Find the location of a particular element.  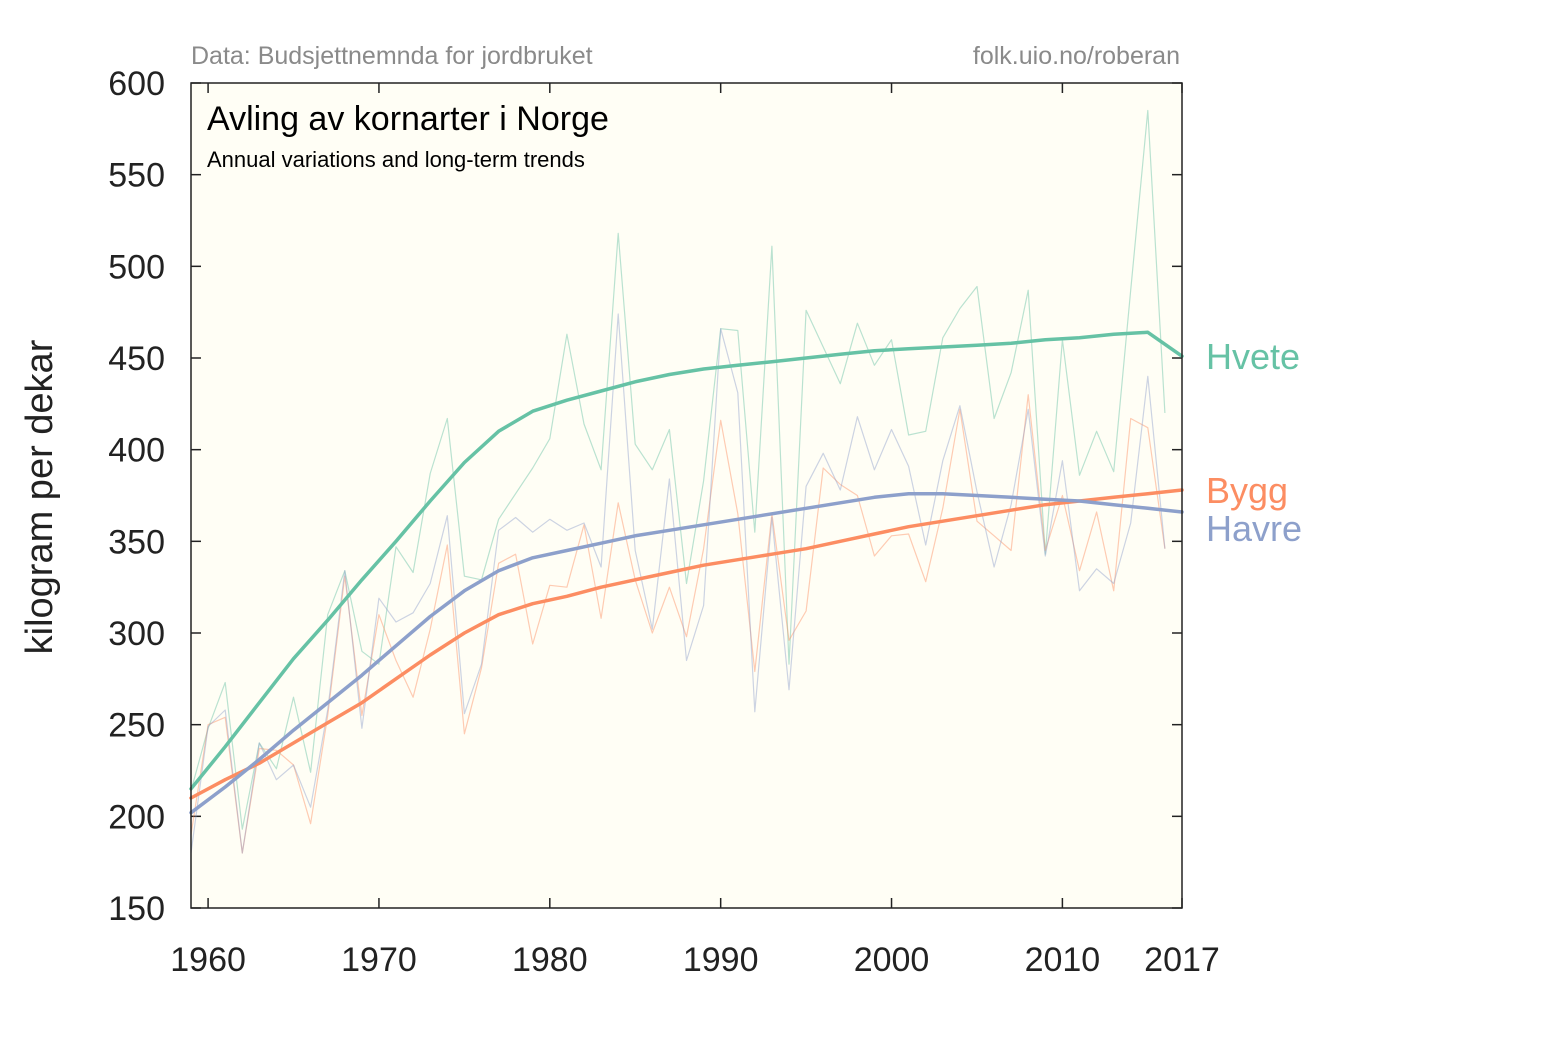

y-tick-label: 550 is located at coordinates (136, 176).